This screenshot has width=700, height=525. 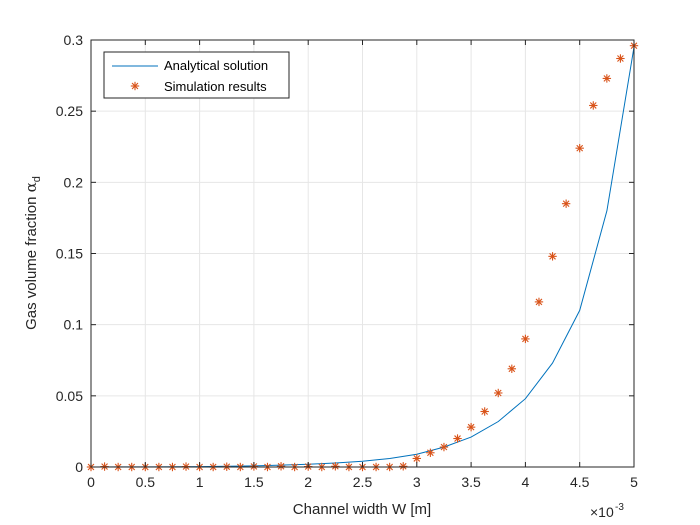 I want to click on x-exponent-power: -3, so click(x=619, y=507).